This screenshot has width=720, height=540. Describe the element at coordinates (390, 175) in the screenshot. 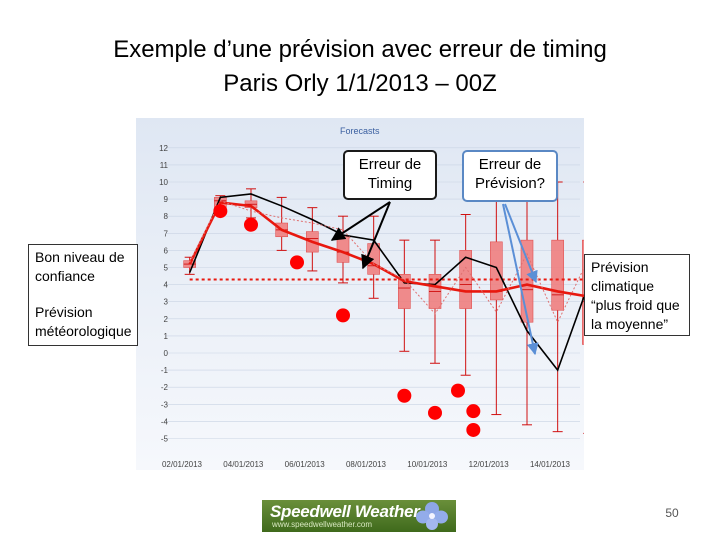

I see `timing-error-callout: Erreur de Timing` at that location.